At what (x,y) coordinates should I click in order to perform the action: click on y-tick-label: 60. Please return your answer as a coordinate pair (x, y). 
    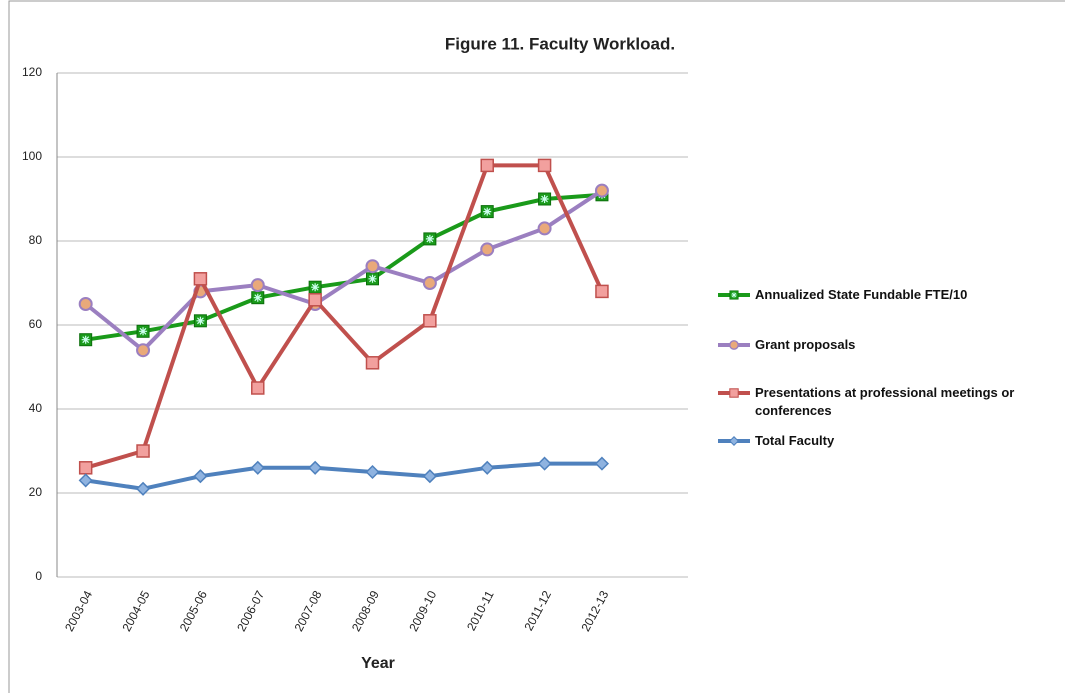
    Looking at the image, I should click on (36, 324).